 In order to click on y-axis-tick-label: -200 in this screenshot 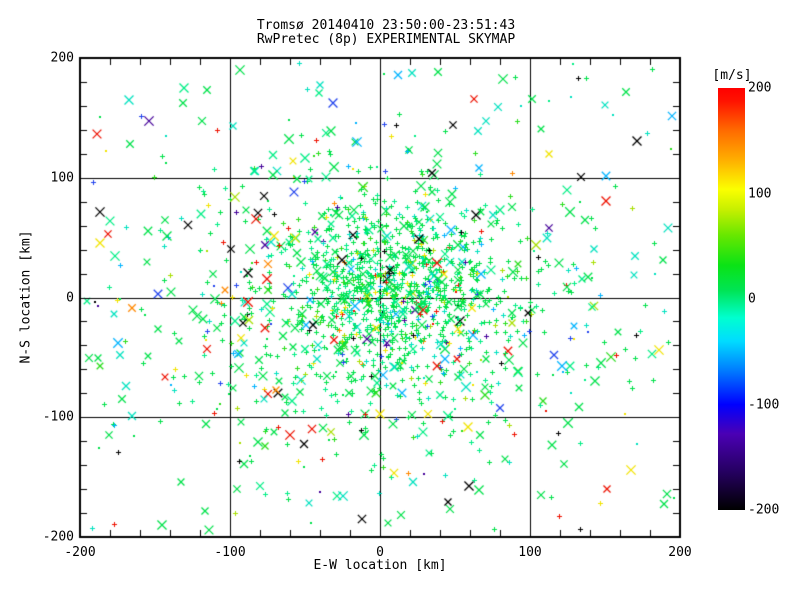, I will do `click(58, 537)`.